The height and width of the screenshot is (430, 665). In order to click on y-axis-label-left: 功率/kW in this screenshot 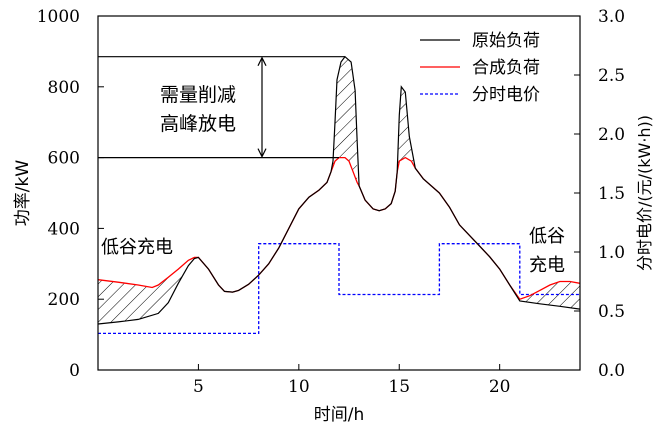, I will do `click(23, 193)`.